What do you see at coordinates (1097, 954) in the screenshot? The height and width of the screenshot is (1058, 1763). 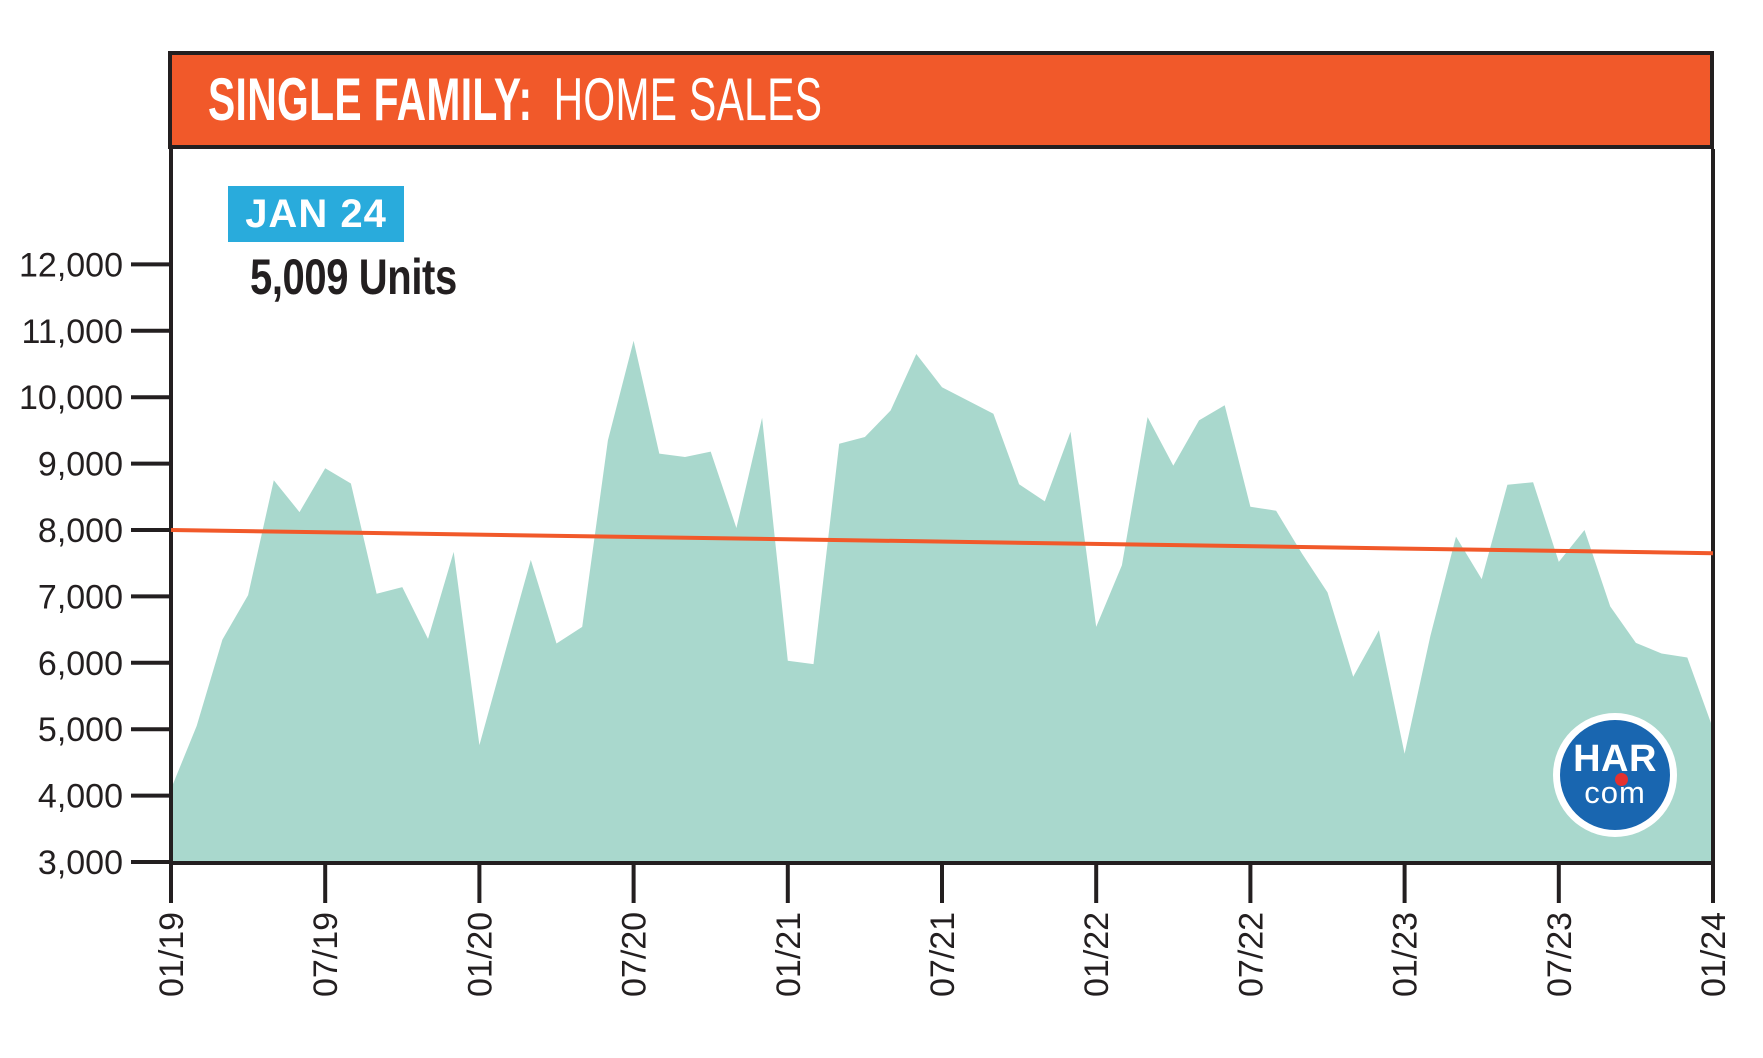 I see `x-axis-tick-label: 01/22` at bounding box center [1097, 954].